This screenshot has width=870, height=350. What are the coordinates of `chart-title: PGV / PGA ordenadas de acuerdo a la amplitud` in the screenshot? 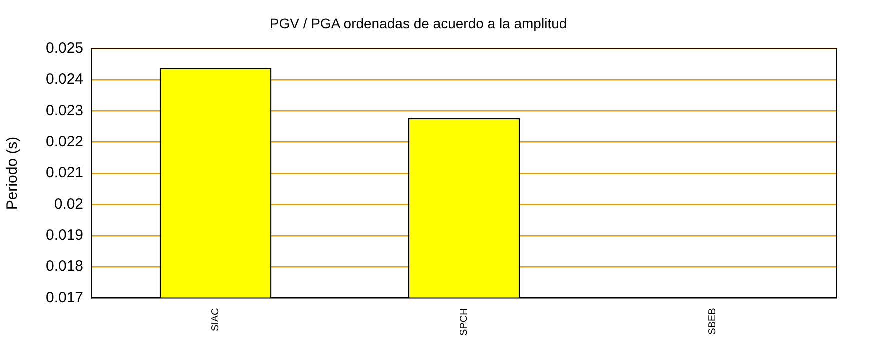 It's located at (419, 23).